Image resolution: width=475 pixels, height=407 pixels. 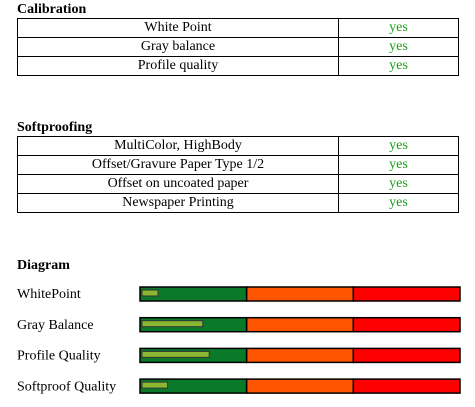 I want to click on table-row: Offset/Gravure Paper Type 1/2 yes, so click(x=238, y=165).